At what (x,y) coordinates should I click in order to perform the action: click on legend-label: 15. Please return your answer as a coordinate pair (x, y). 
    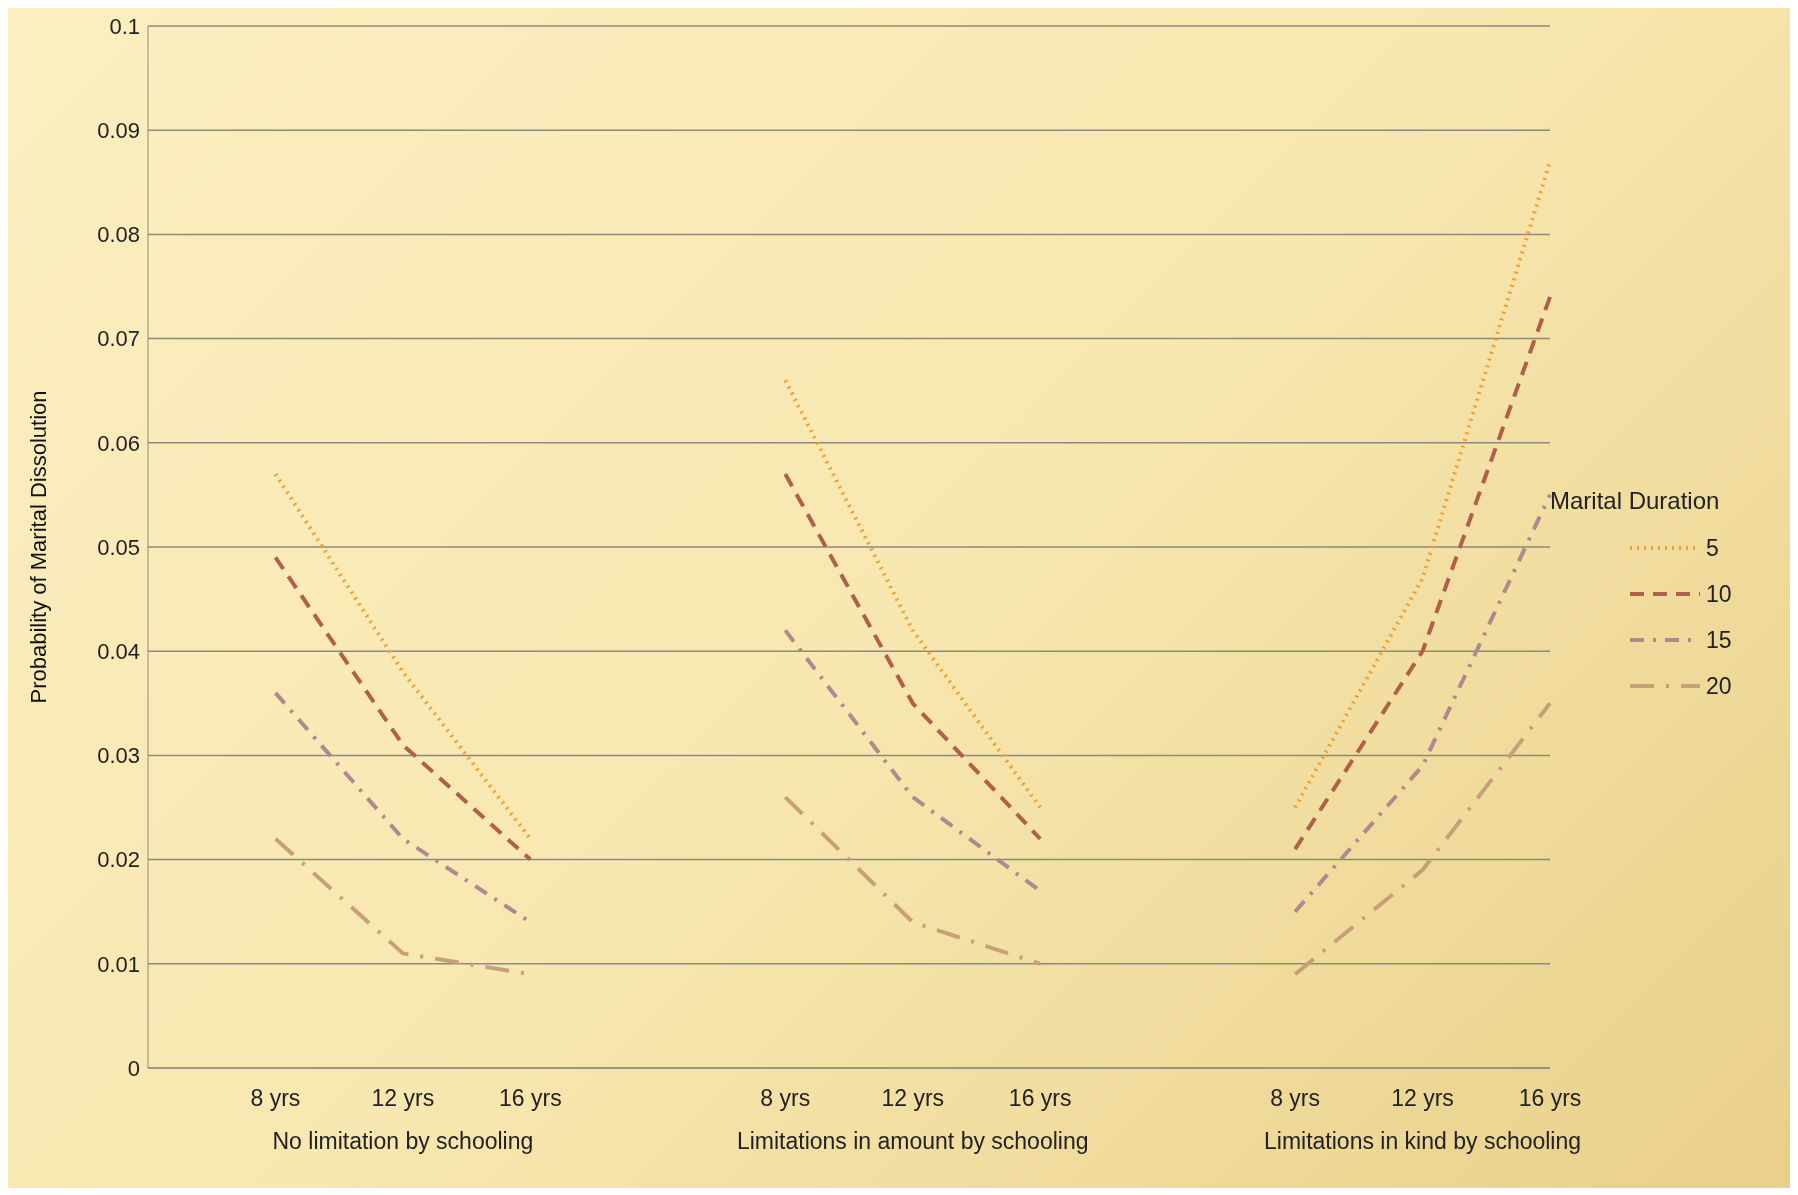
    Looking at the image, I should click on (1719, 640).